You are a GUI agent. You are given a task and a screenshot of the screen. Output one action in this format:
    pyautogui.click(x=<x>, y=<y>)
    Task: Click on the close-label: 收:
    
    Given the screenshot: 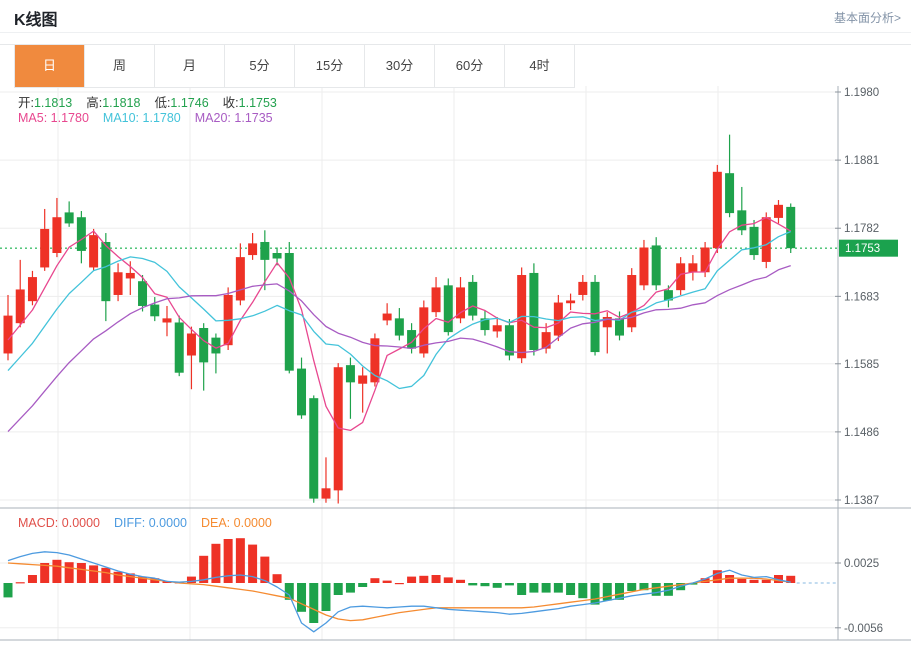 What is the action you would take?
    pyautogui.click(x=230, y=103)
    